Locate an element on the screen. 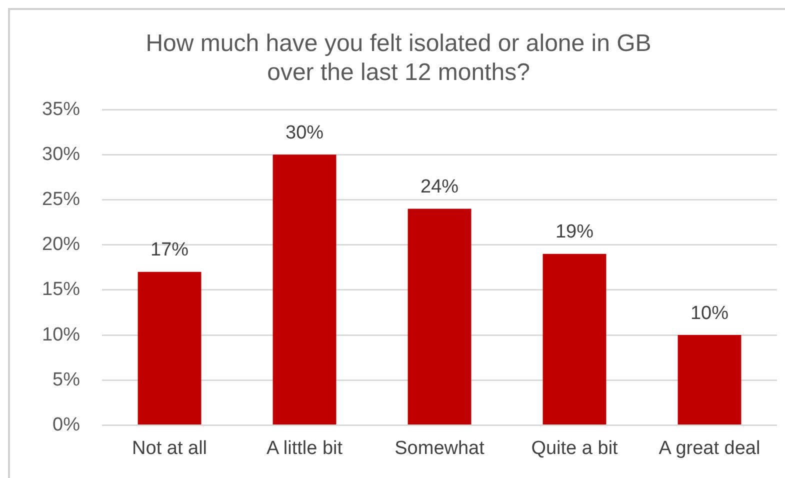 The height and width of the screenshot is (478, 785). chart-title: How much have you felt isolated or alone in GB over the last 12 months? is located at coordinates (399, 58).